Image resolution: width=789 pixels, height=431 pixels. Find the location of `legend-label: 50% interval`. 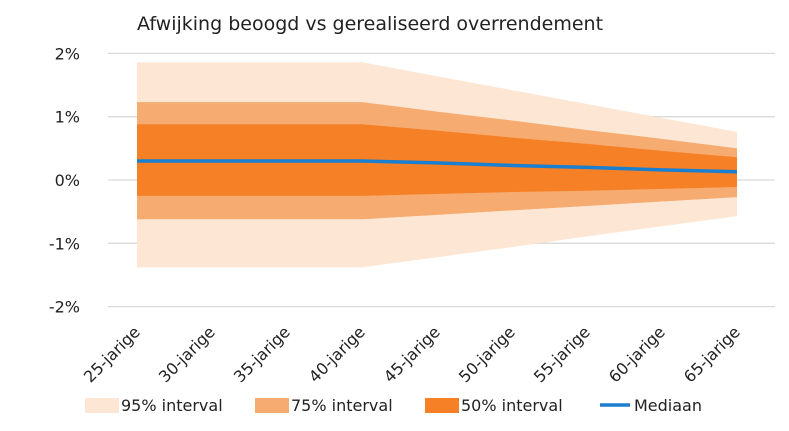

legend-label: 50% interval is located at coordinates (512, 405).